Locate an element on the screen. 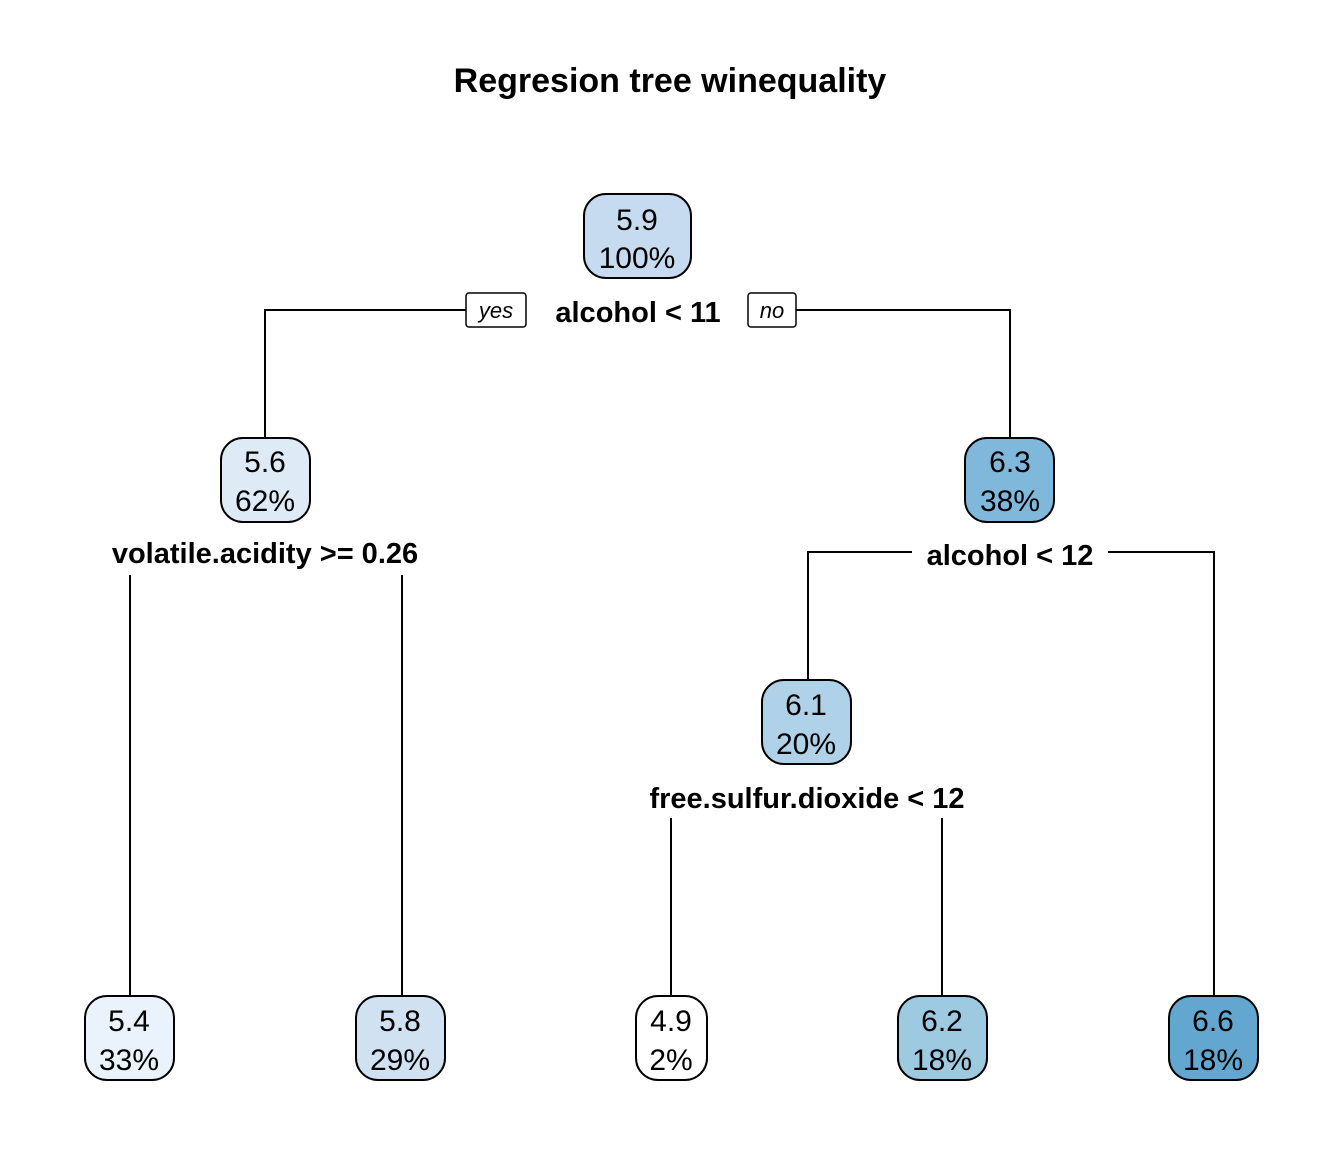 This screenshot has height=1152, width=1344. node-n7-box is located at coordinates (1213, 1038).